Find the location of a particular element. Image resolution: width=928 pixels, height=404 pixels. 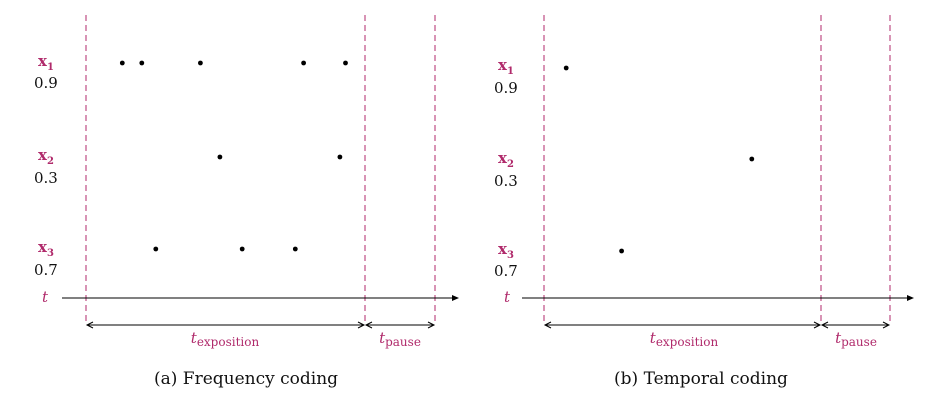

panel-caption: (a) Frequency coding is located at coordinates (246, 379).